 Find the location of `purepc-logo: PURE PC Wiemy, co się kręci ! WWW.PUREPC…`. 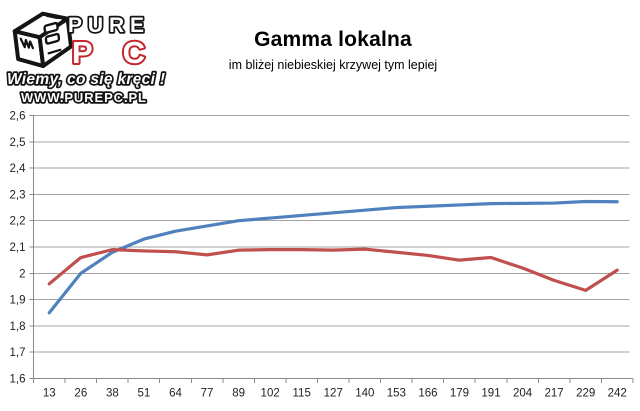

purepc-logo: PURE PC Wiemy, co się kręci ! WWW.PUREPC… is located at coordinates (86, 59).